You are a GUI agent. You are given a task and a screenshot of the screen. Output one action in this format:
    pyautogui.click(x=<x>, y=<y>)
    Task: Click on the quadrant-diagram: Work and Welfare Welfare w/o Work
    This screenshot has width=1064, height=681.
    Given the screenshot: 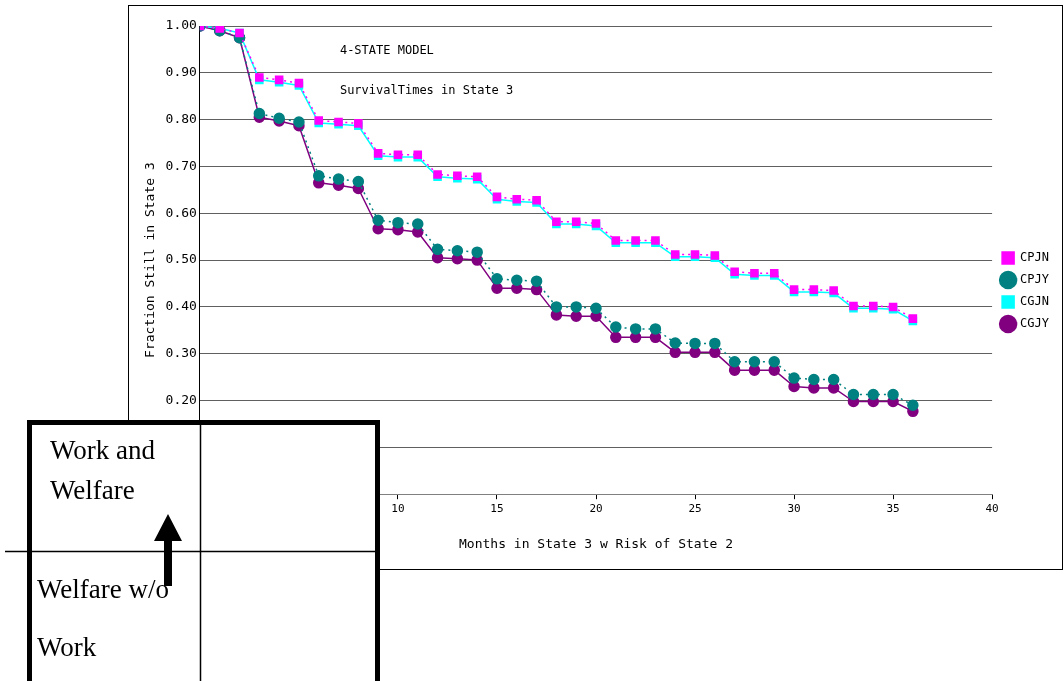 What is the action you would take?
    pyautogui.click(x=192, y=550)
    